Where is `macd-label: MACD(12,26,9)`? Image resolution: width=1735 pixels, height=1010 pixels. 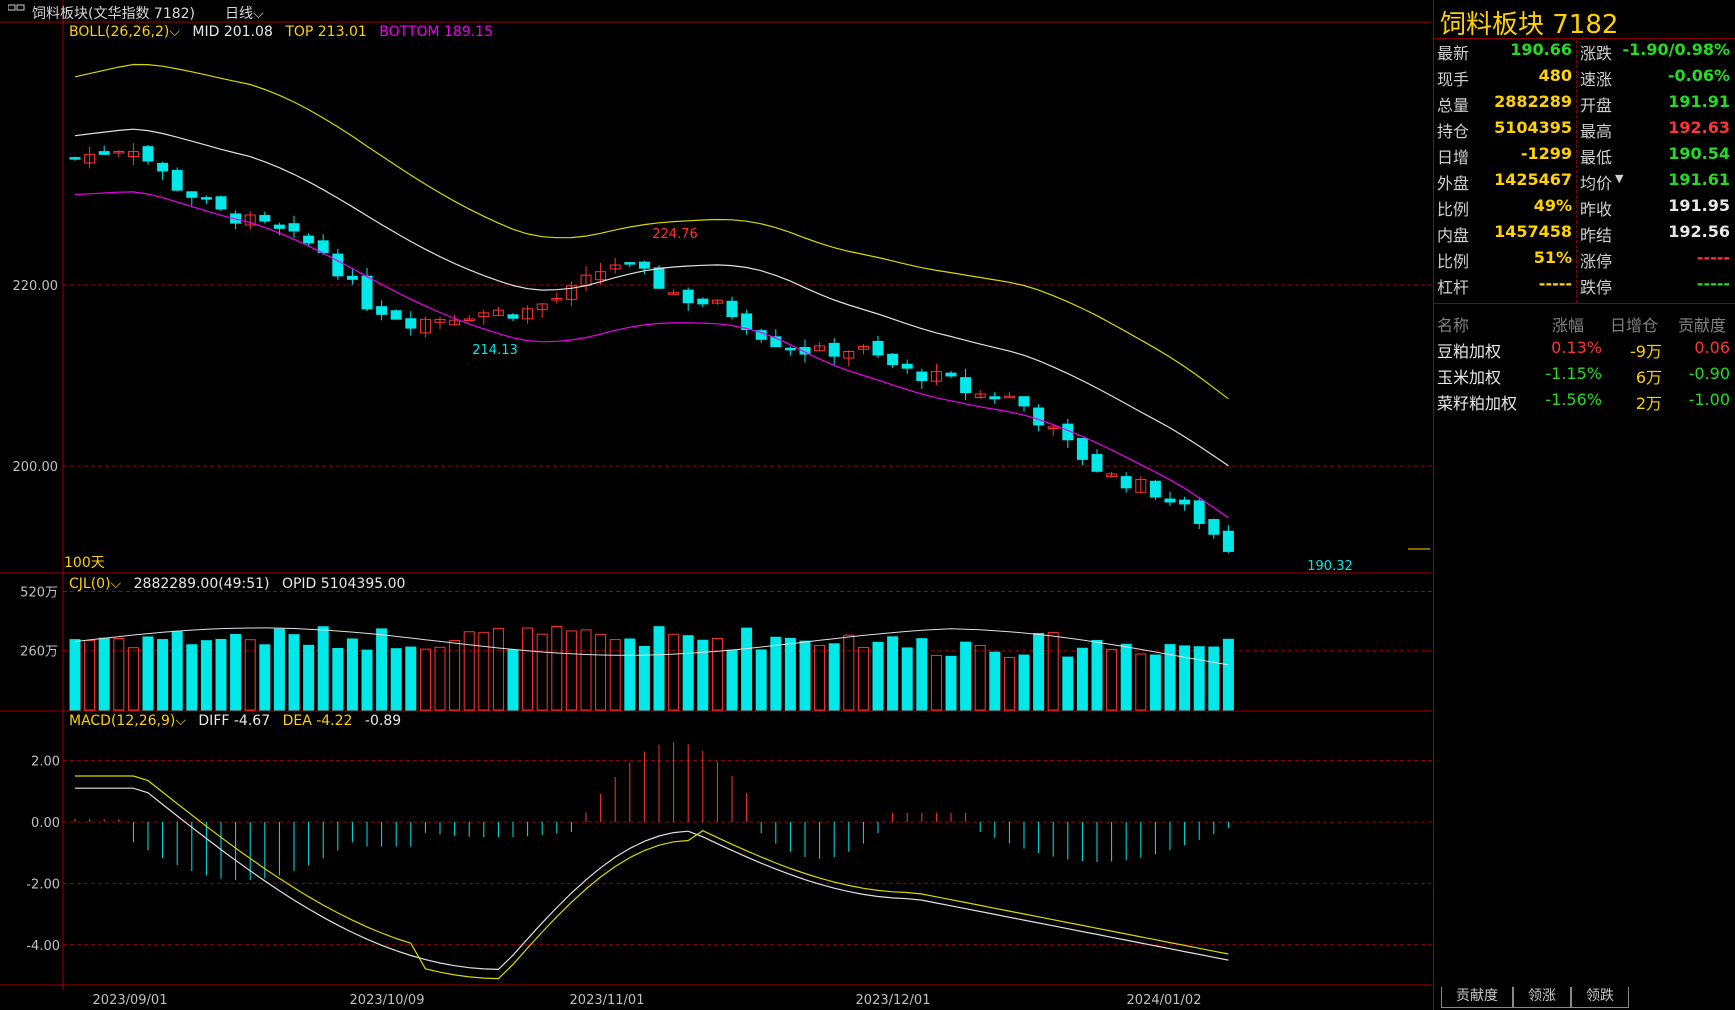
macd-label: MACD(12,26,9) is located at coordinates (122, 721).